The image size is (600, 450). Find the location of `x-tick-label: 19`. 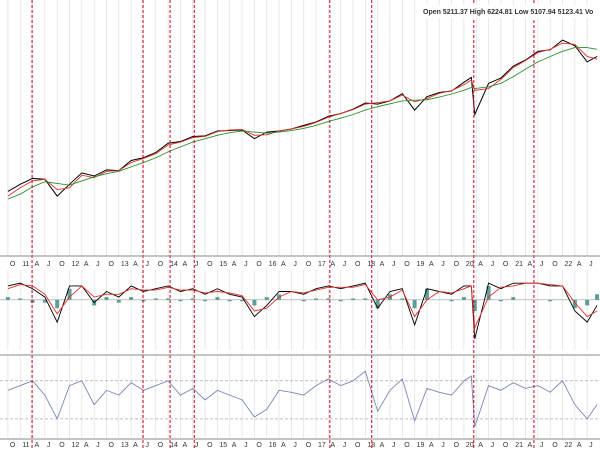

x-tick-label: 19 is located at coordinates (421, 264).